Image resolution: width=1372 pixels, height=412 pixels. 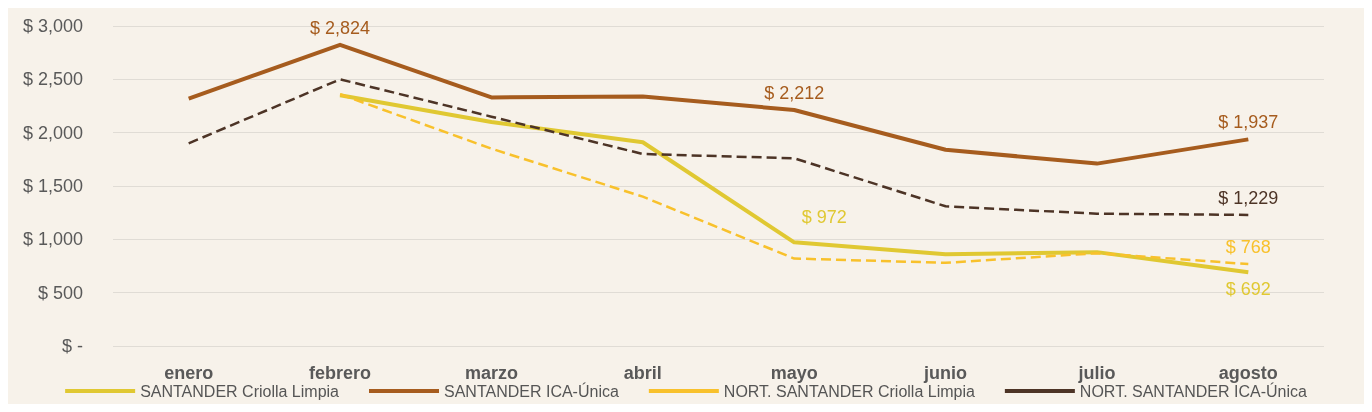 I want to click on x-tick-label: junio, so click(x=945, y=373).